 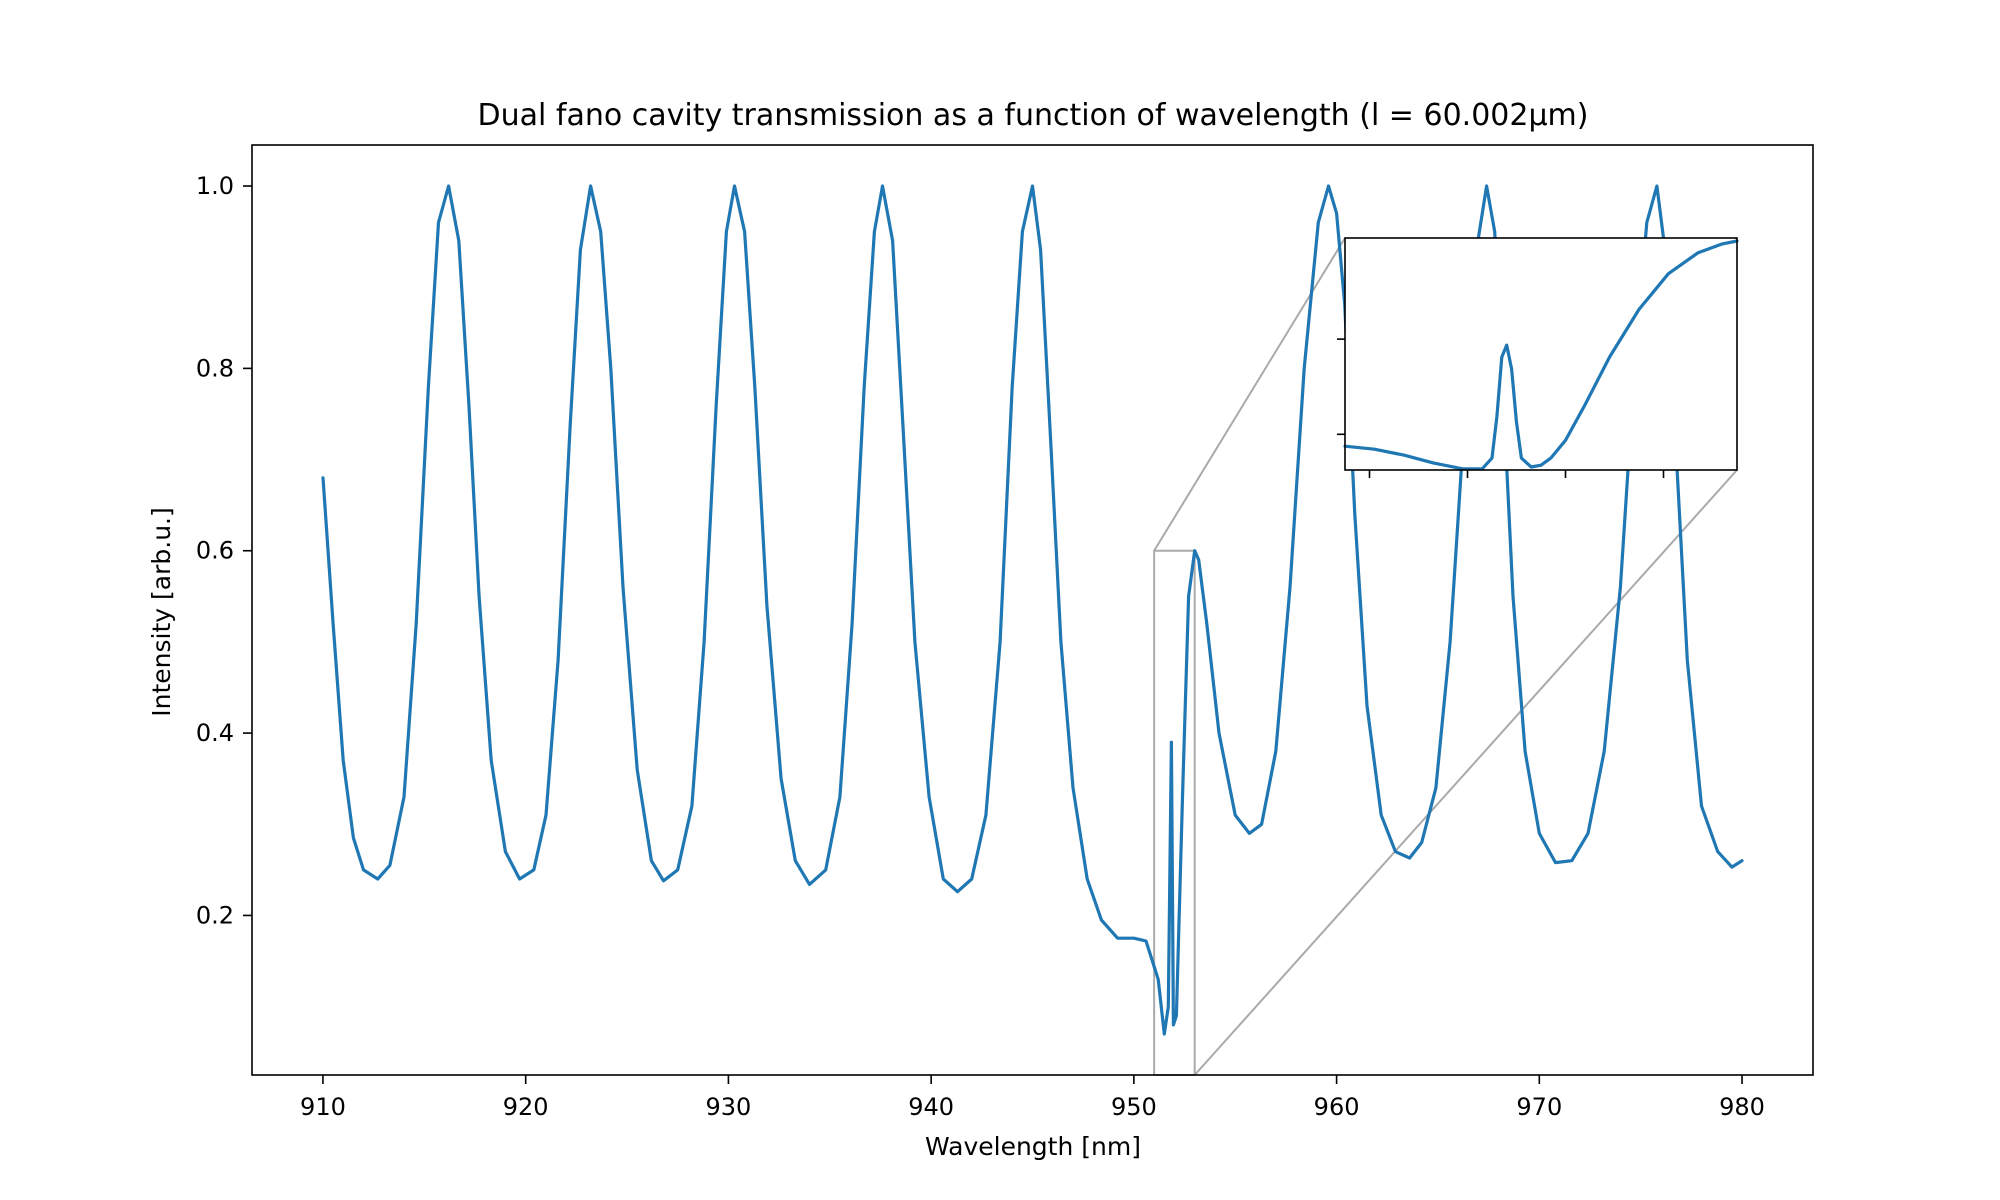 What do you see at coordinates (323, 1107) in the screenshot?
I see `x-tick-label: 910` at bounding box center [323, 1107].